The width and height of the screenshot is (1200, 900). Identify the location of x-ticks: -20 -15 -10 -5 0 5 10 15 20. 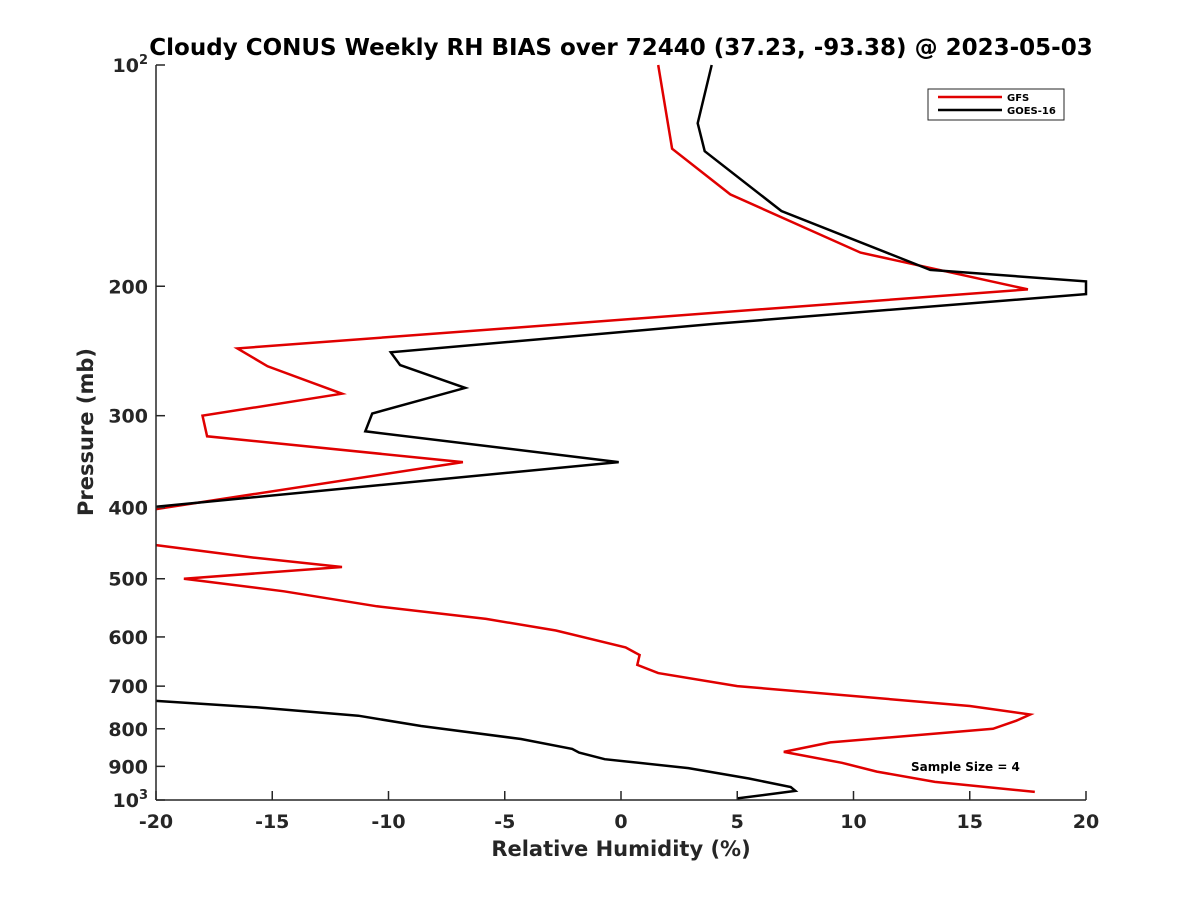
(619, 812).